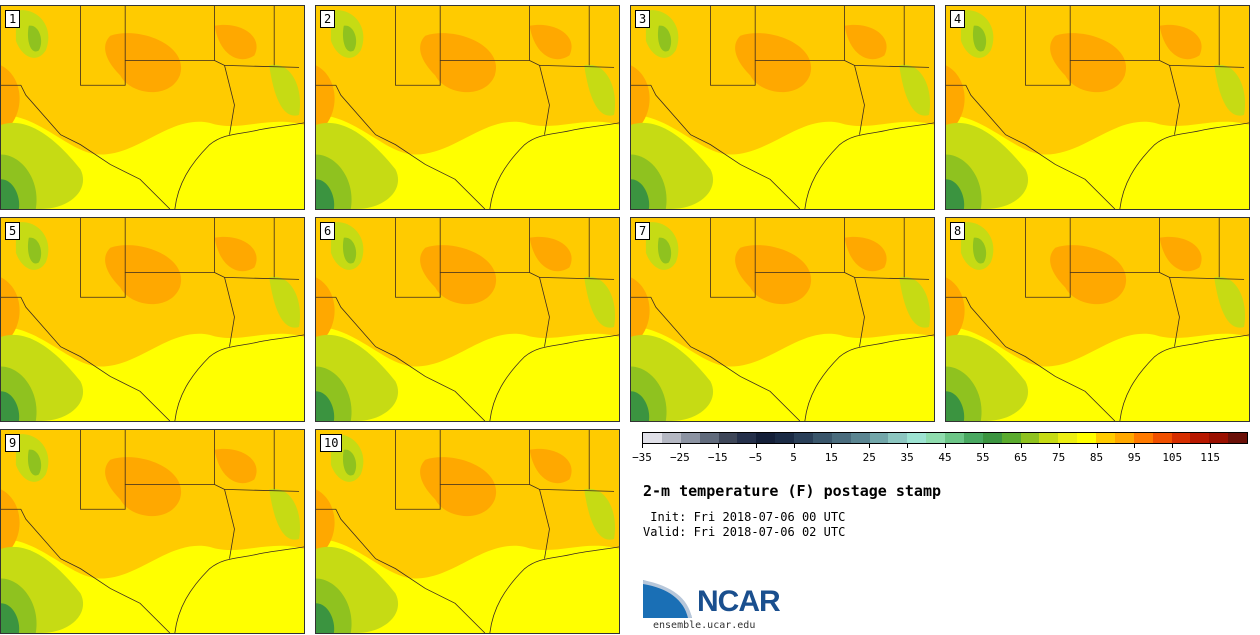 The width and height of the screenshot is (1260, 635). I want to click on panel-number-label: 9, so click(13, 443).